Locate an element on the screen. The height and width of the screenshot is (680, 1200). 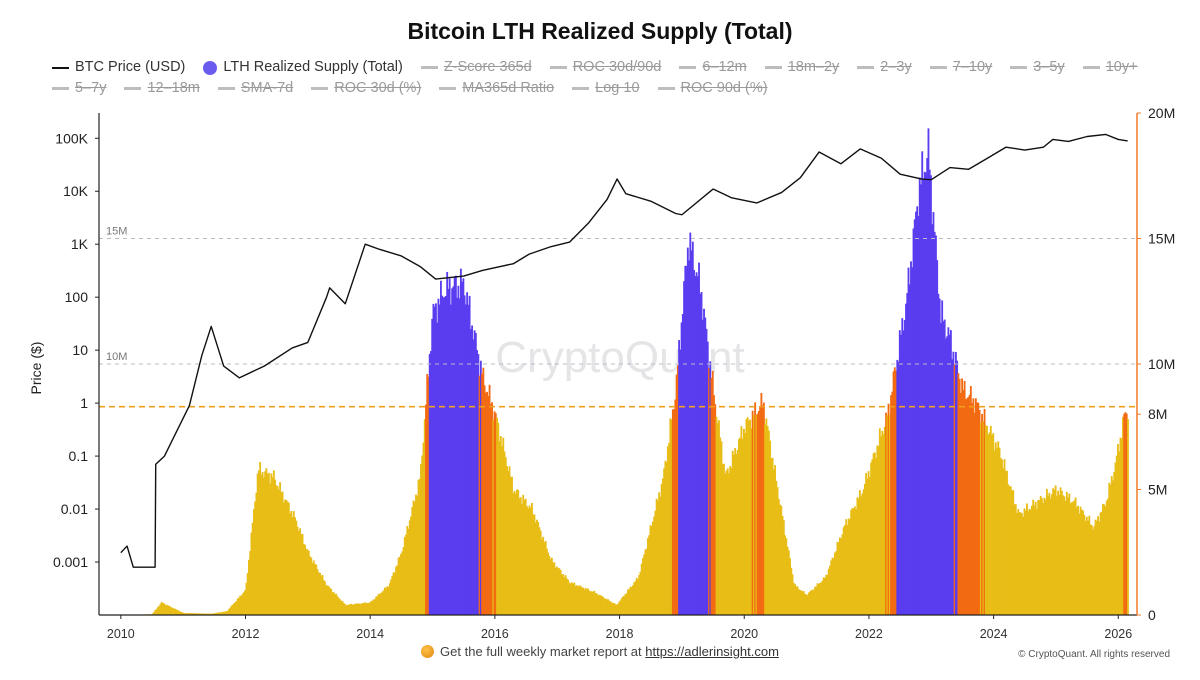
footer-text: Get the full weekly market report at is located at coordinates (541, 651).